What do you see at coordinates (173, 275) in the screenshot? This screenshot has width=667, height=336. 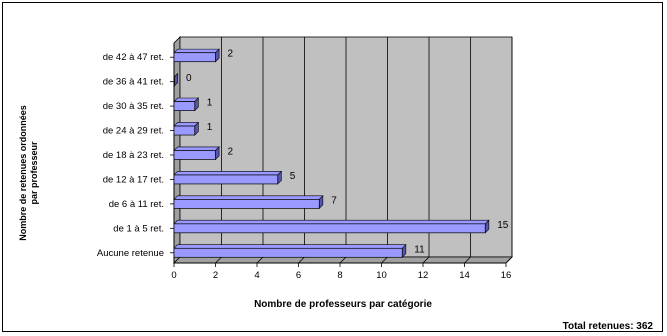 I see `x-tick-label: 0` at bounding box center [173, 275].